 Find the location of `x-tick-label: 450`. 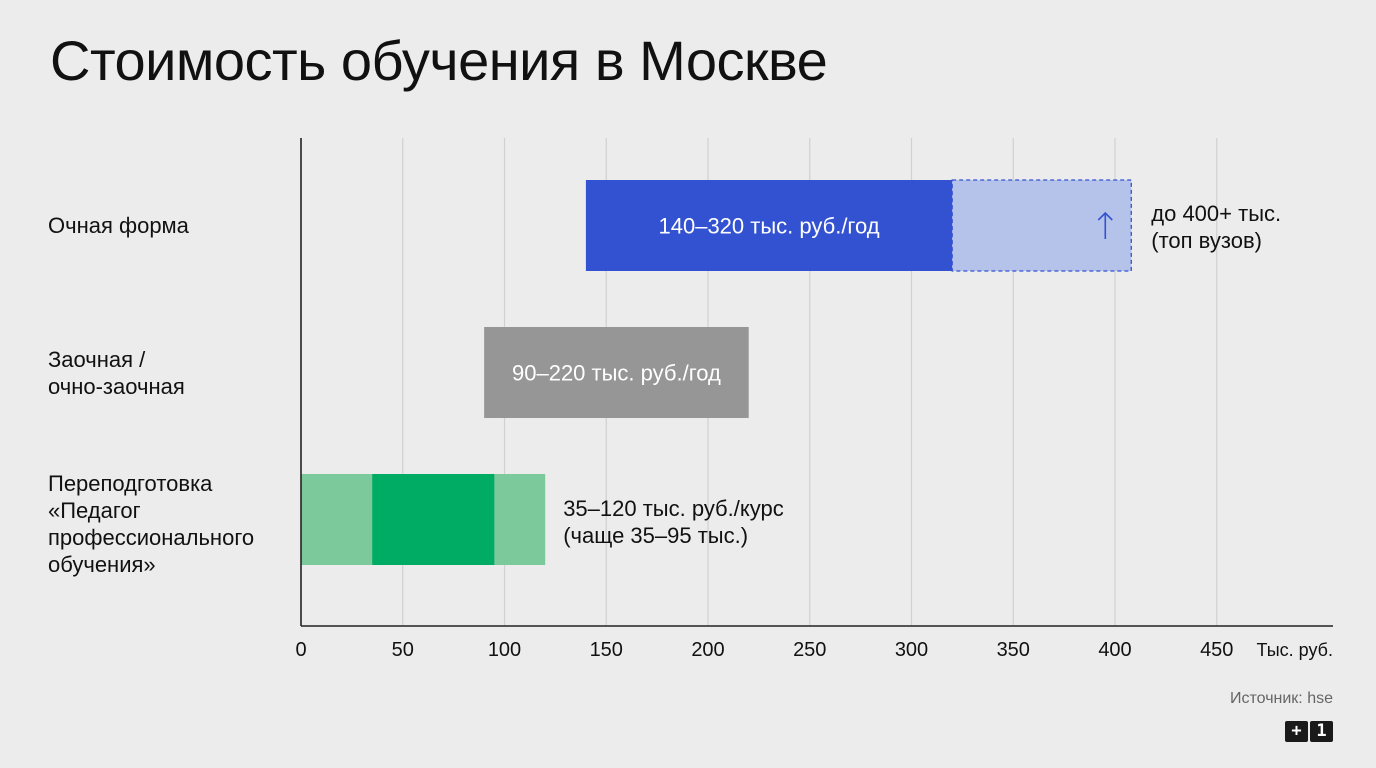

x-tick-label: 450 is located at coordinates (1216, 650).